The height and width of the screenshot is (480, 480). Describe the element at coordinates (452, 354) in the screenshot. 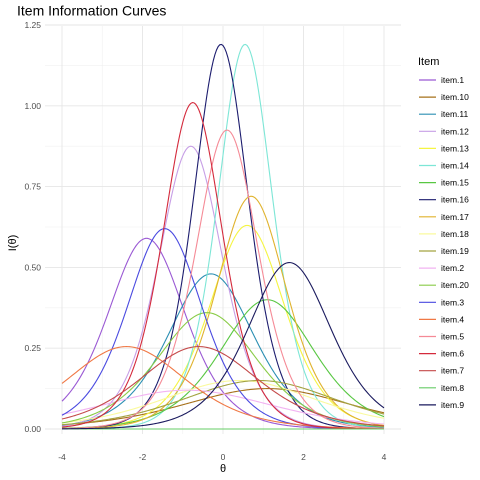

I see `legend-label-item-6: item.6` at that location.